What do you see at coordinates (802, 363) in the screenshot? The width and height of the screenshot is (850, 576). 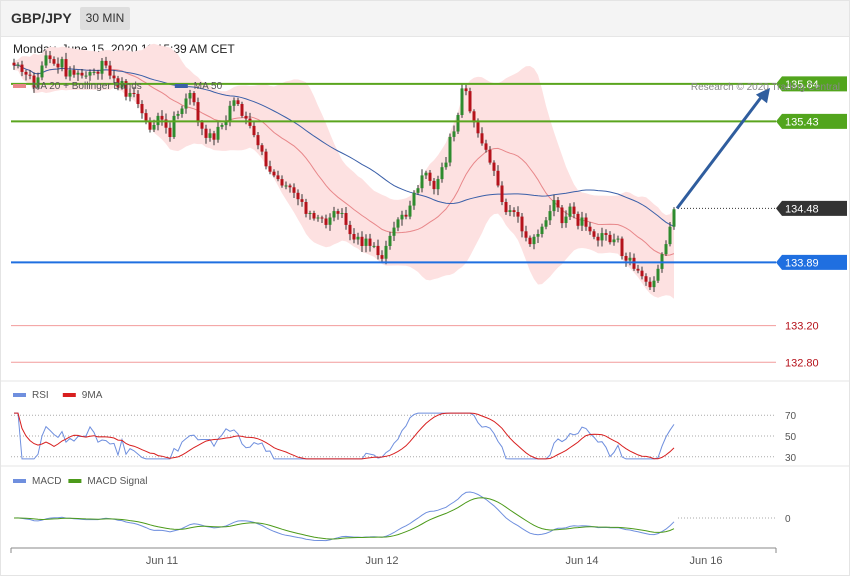 I see `level-value-132-80: 132.80` at bounding box center [802, 363].